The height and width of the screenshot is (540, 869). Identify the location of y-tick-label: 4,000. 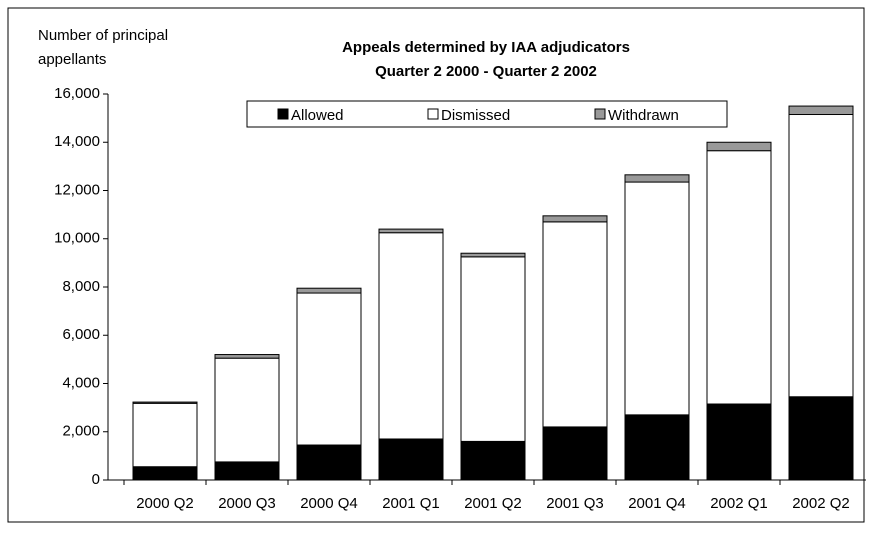
(81, 382).